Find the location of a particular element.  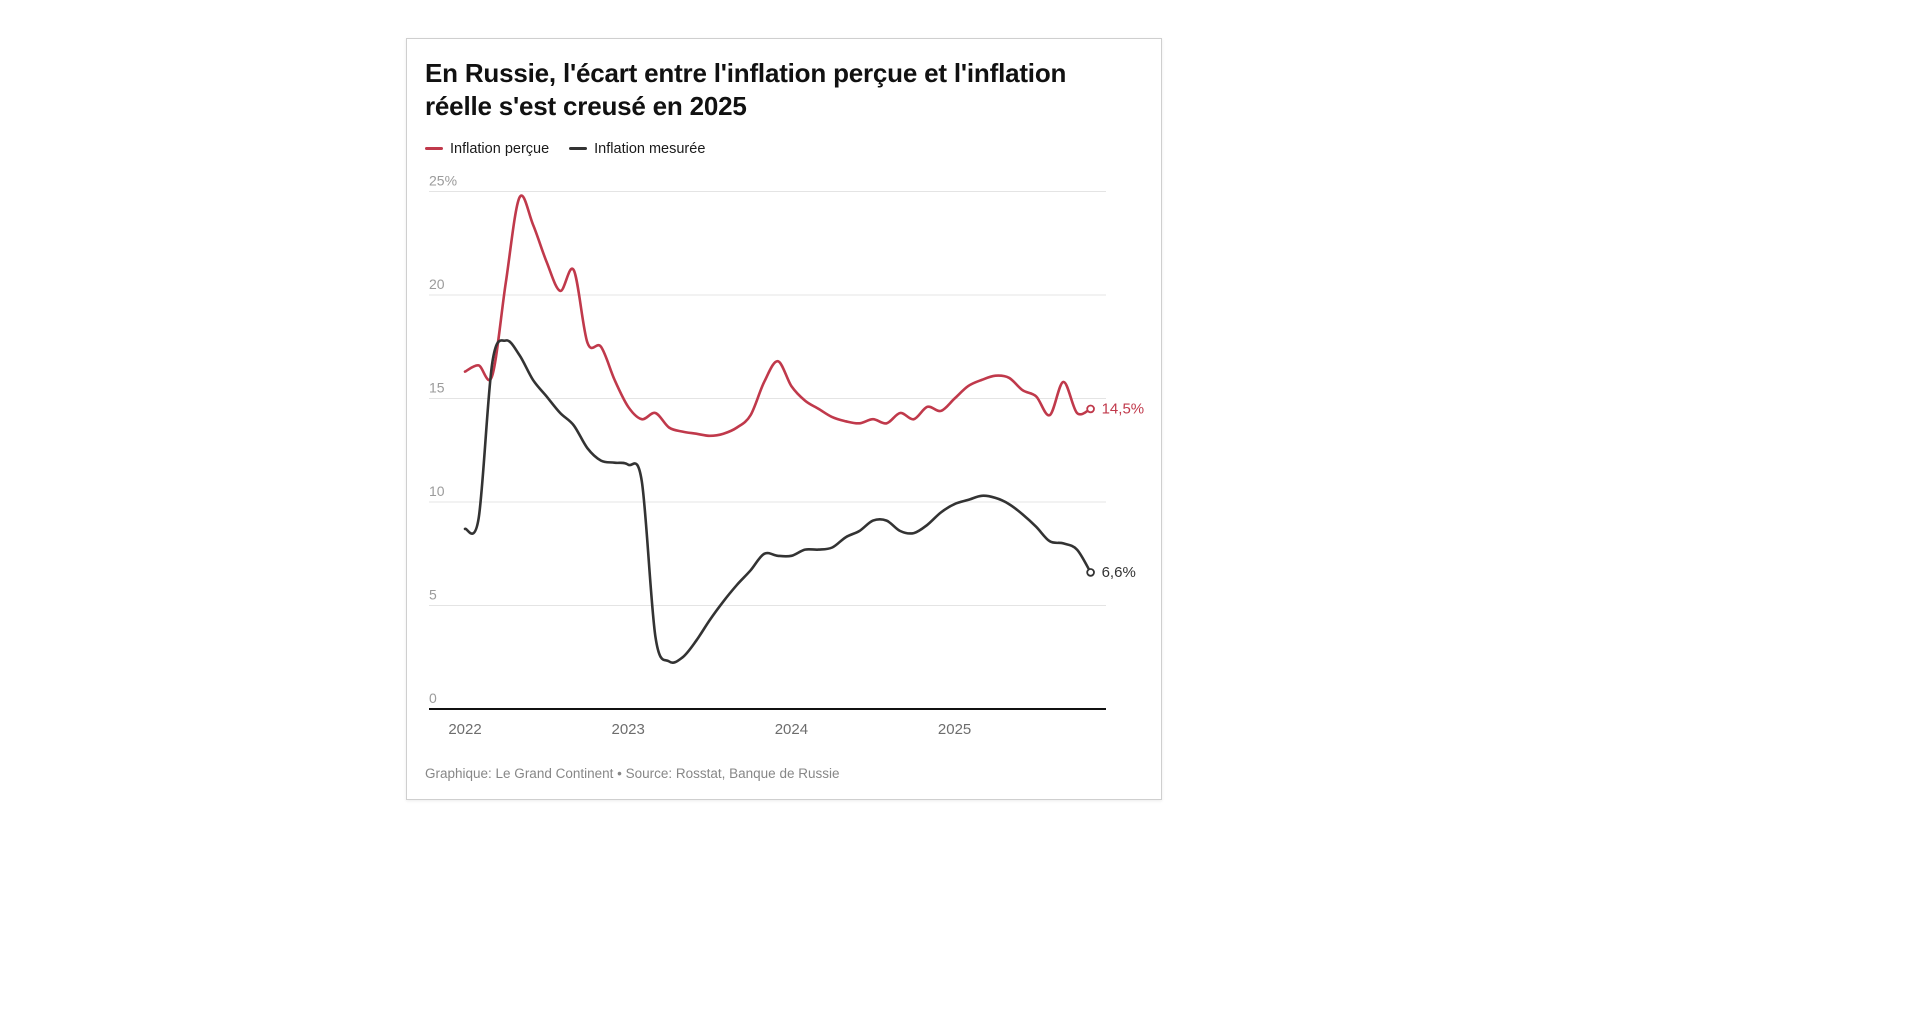

svg-text: 2022 is located at coordinates (464, 729).